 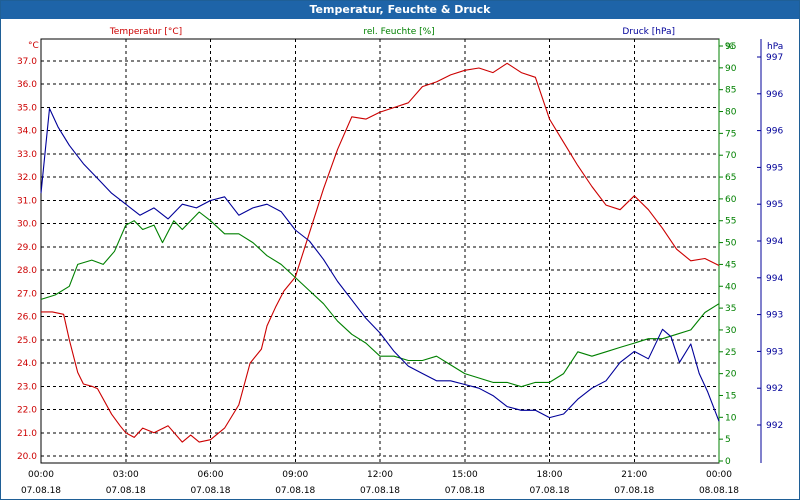 What do you see at coordinates (731, 156) in the screenshot?
I see `humidity-tick-label: 70` at bounding box center [731, 156].